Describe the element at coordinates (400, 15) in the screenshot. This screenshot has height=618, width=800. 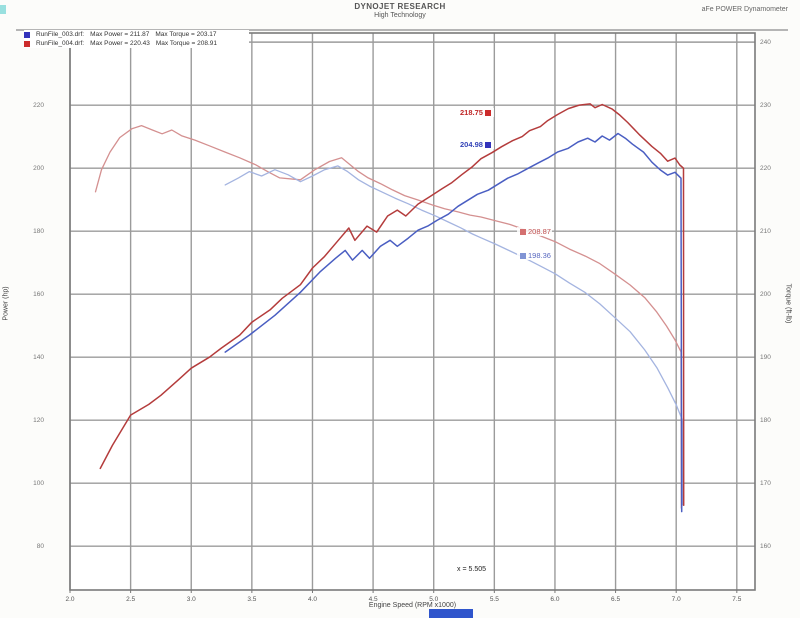
I see `report-subtitle: High Technology` at that location.